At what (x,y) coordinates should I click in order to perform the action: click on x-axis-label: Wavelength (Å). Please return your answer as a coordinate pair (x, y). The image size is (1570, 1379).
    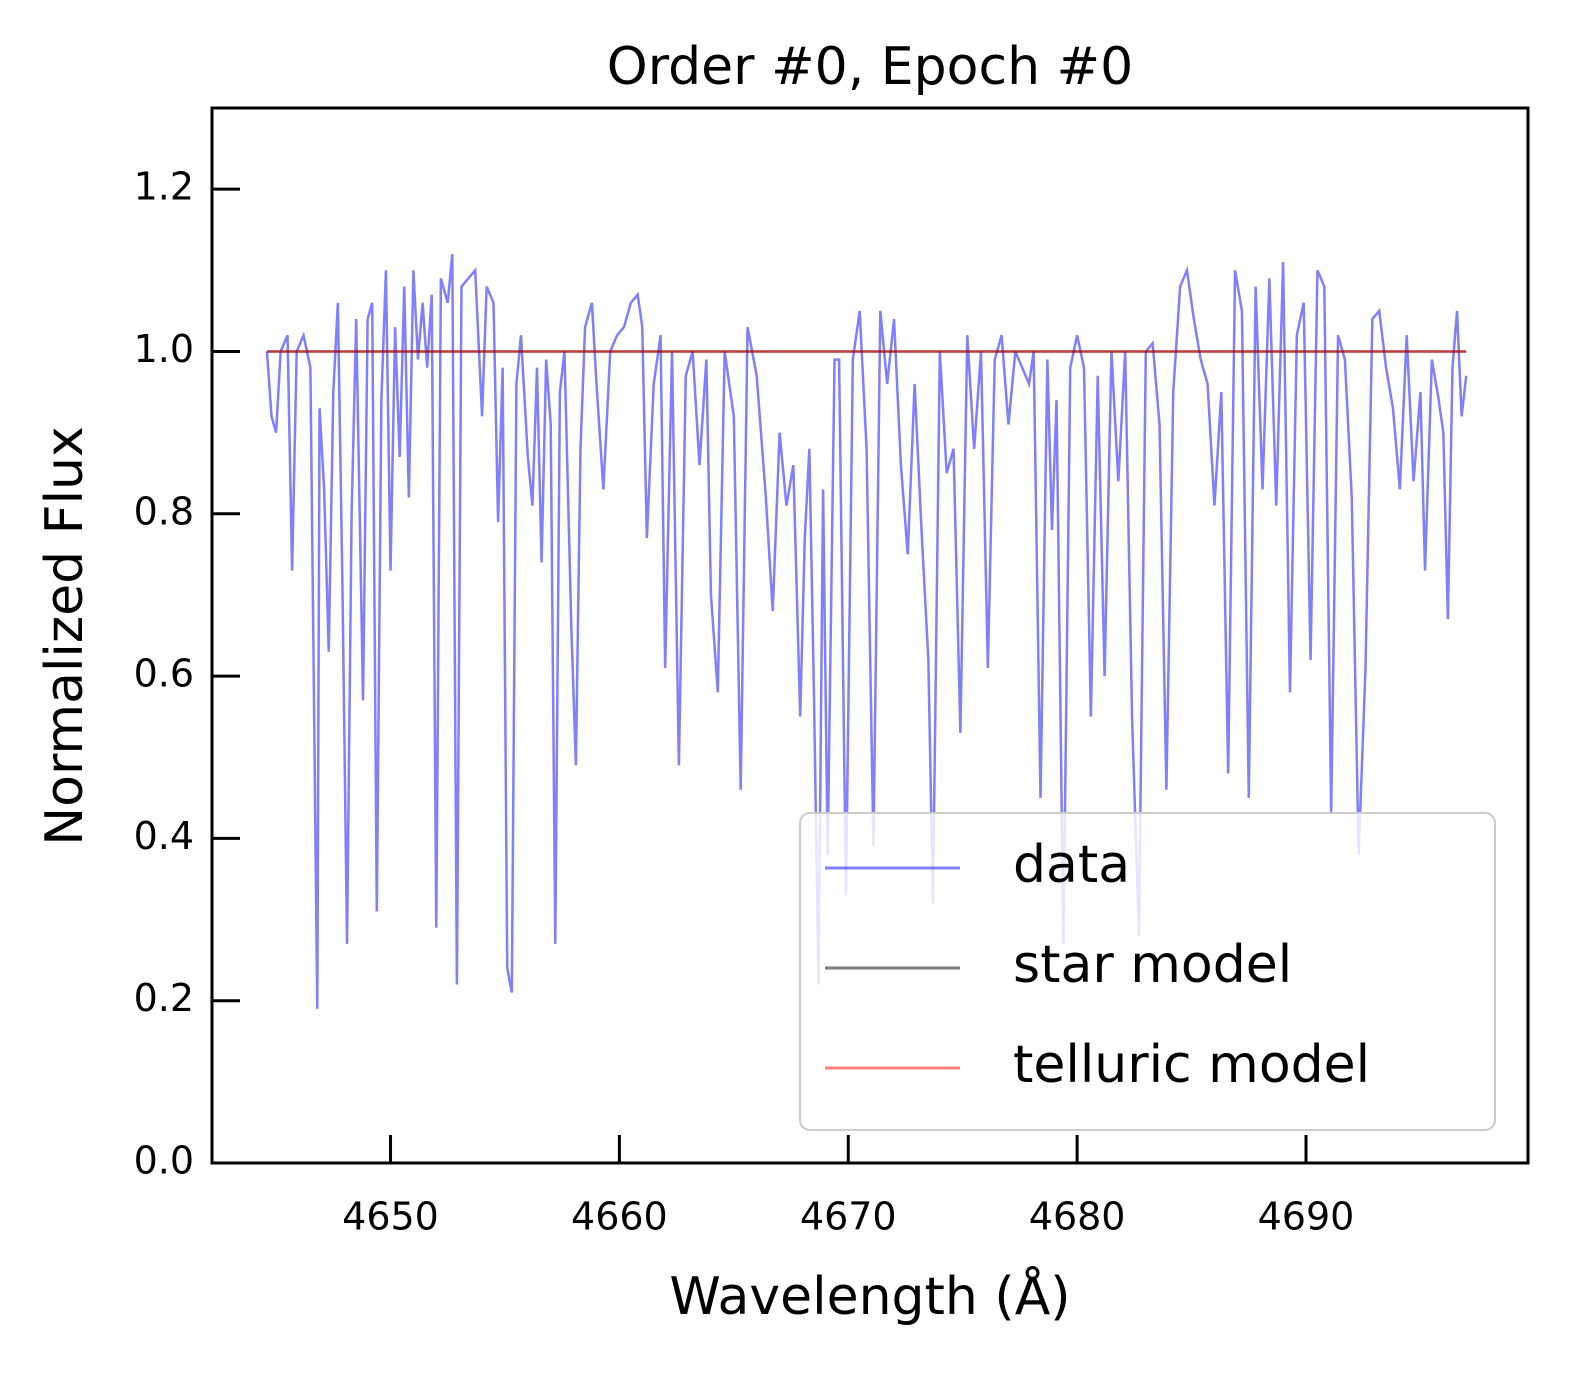
    Looking at the image, I should click on (869, 1296).